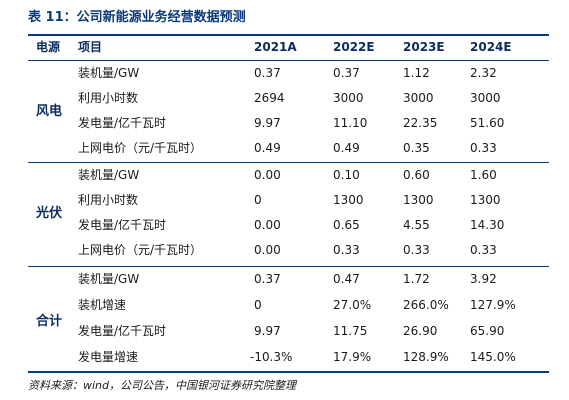 Image resolution: width=569 pixels, height=400 pixels. What do you see at coordinates (49, 111) in the screenshot?
I see `group-label: 风电` at bounding box center [49, 111].